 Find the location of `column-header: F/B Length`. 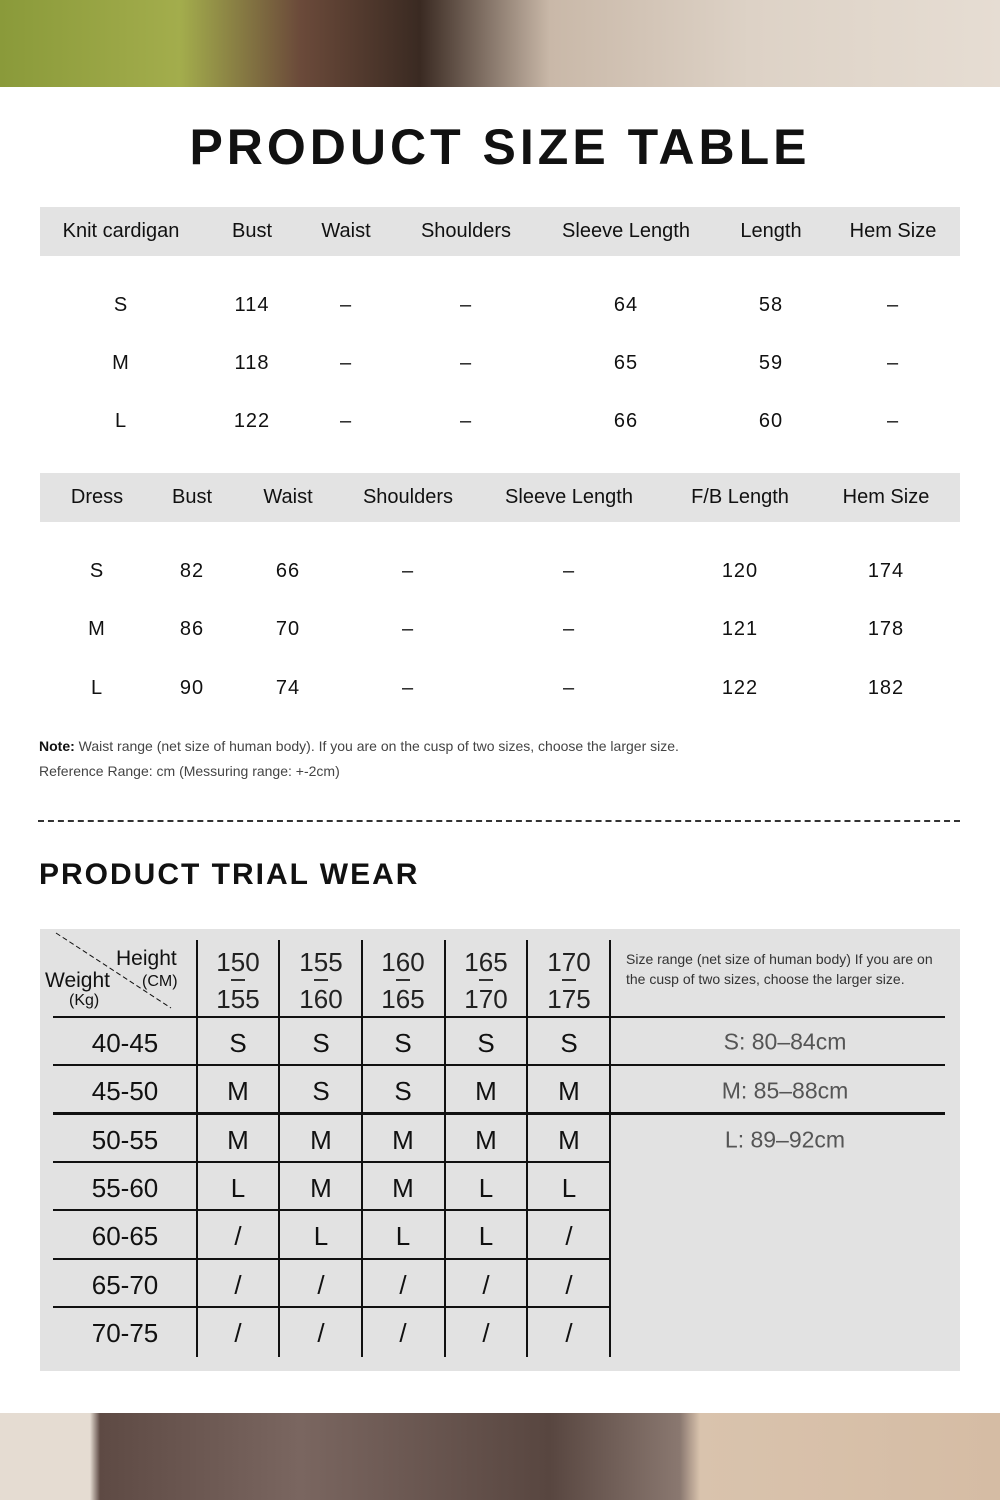

column-header: F/B Length is located at coordinates (740, 497).